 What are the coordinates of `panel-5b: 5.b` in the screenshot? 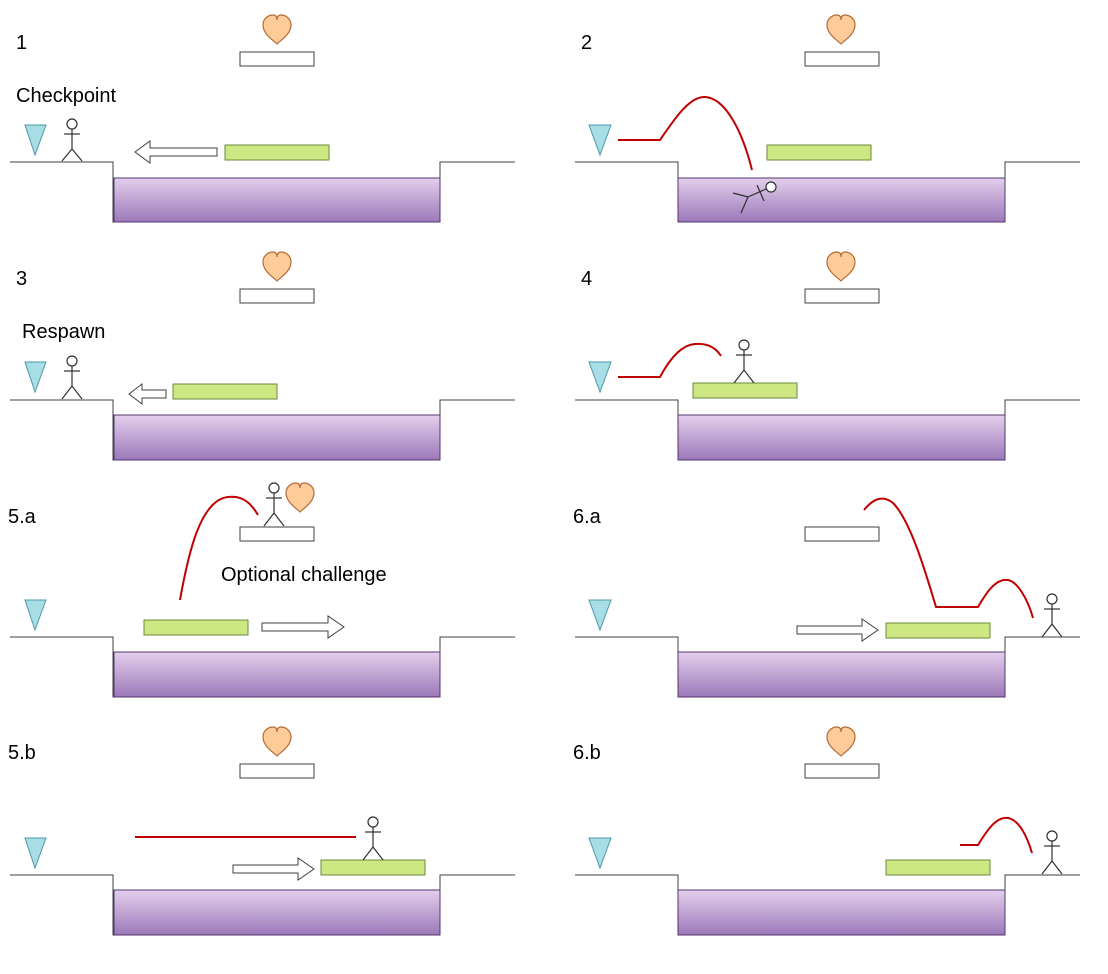 It's located at (261, 831).